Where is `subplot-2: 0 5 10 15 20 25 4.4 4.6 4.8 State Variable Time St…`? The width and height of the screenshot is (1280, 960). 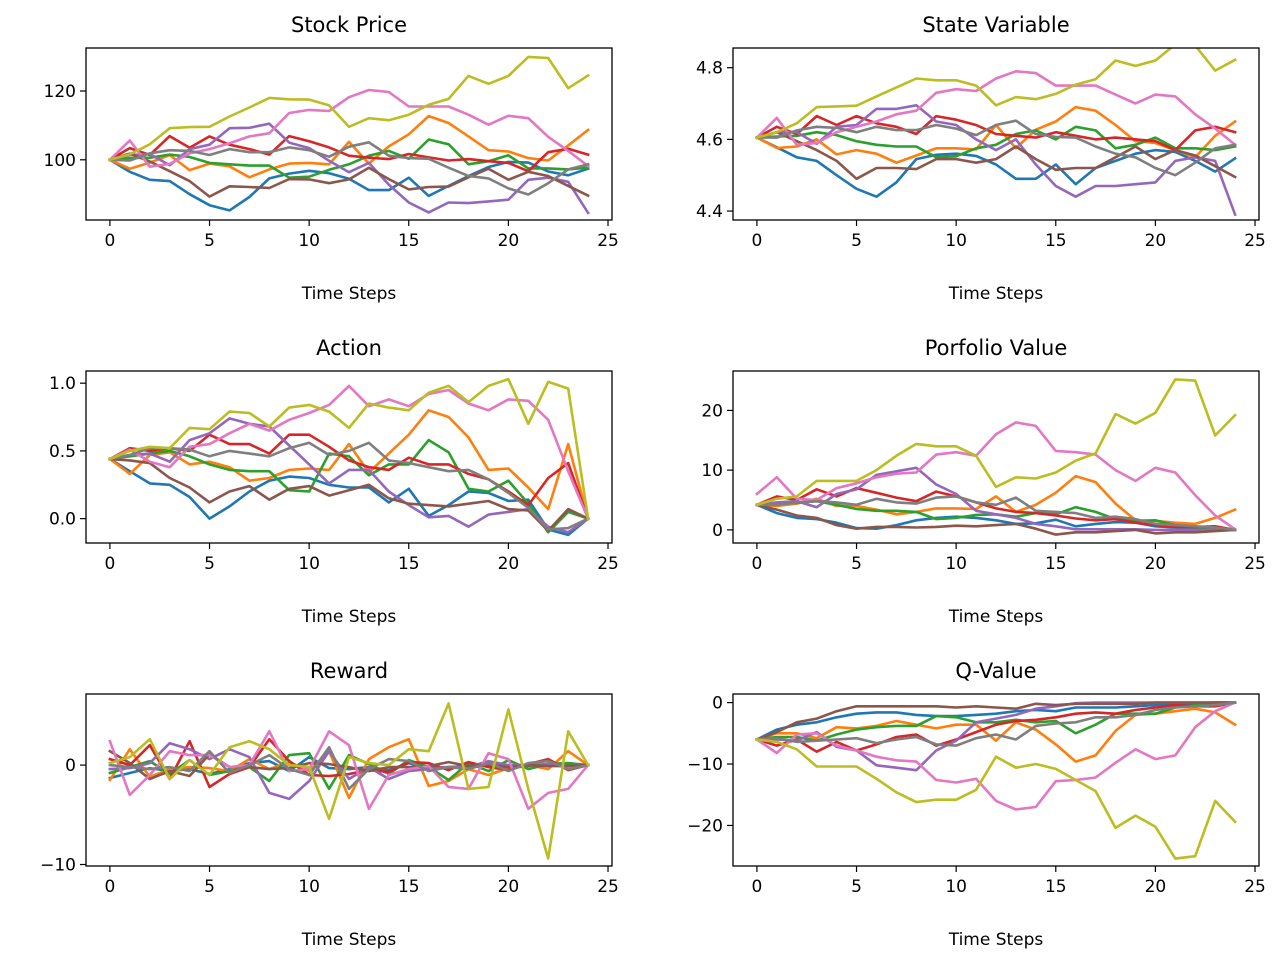
subplot-2: 0 5 10 15 20 25 4.4 4.6 4.8 State Variable Time St… is located at coordinates (981, 158).